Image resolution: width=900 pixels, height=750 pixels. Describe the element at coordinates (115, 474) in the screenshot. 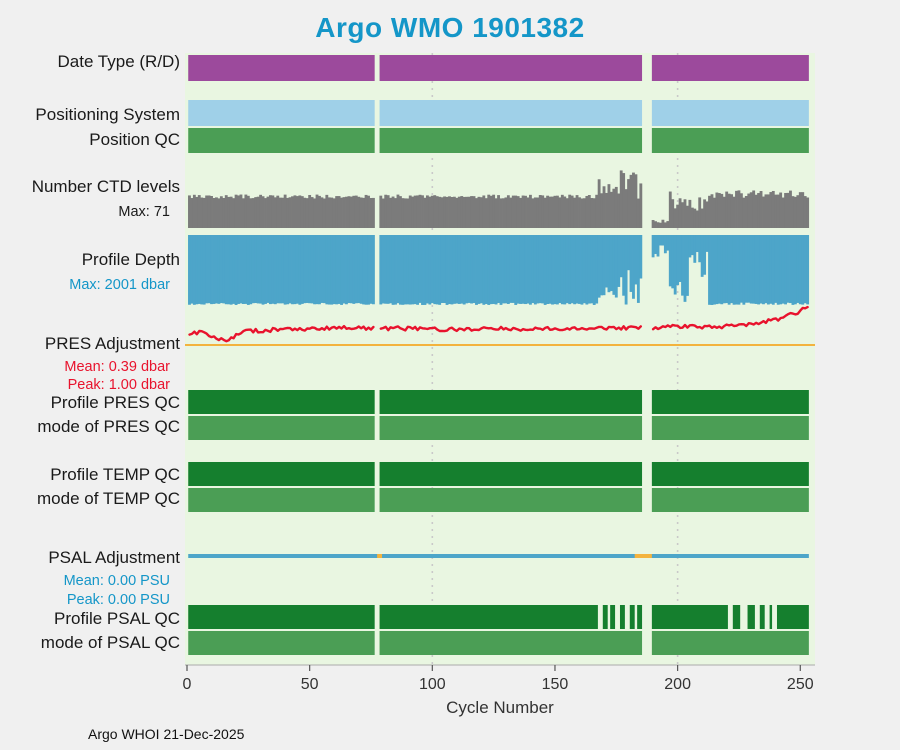

I see `track-label-profile-temp-qc: Profile TEMP QC` at that location.